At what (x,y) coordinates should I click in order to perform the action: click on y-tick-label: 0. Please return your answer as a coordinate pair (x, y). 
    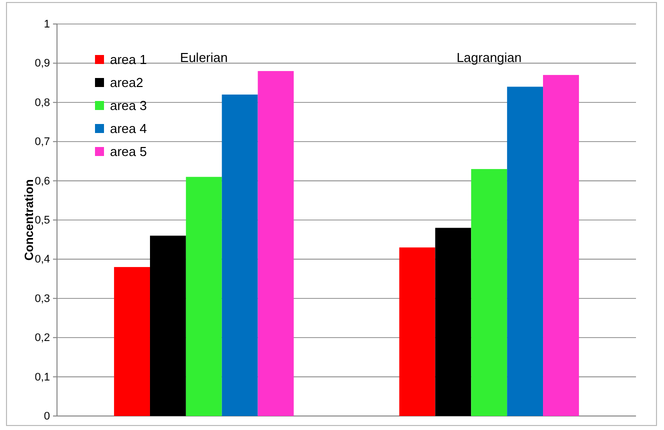
    Looking at the image, I should click on (47, 416).